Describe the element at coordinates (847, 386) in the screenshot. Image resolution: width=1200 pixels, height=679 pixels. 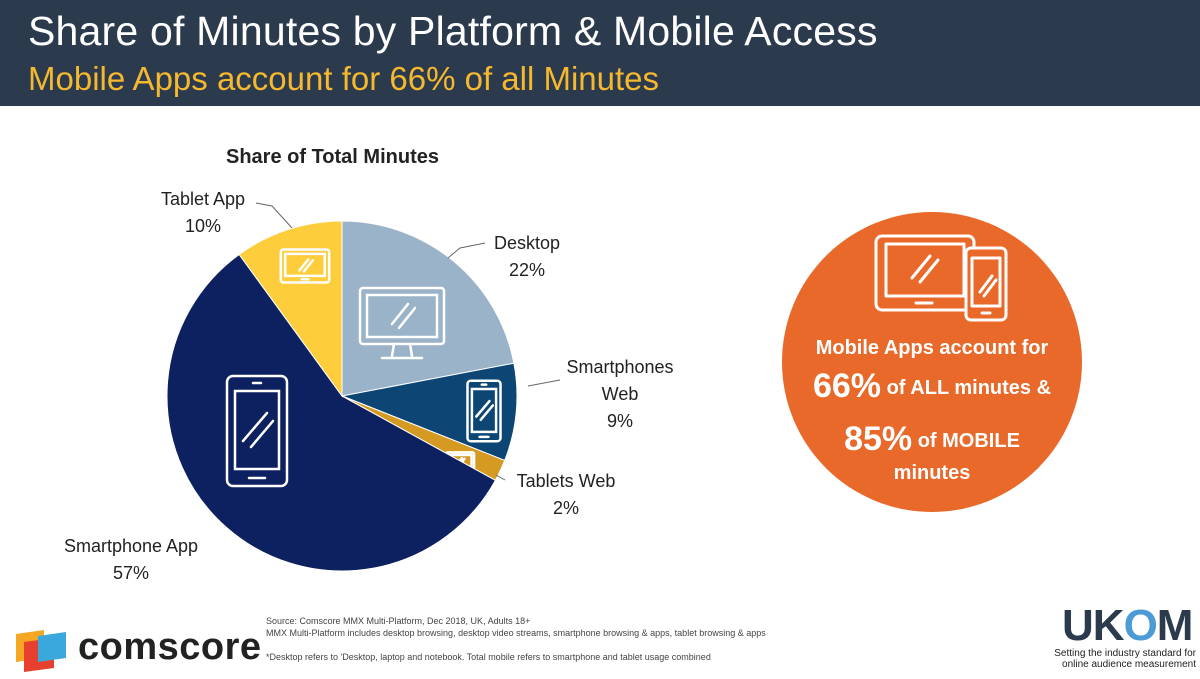
I see `callout-66-percent: 66%` at that location.